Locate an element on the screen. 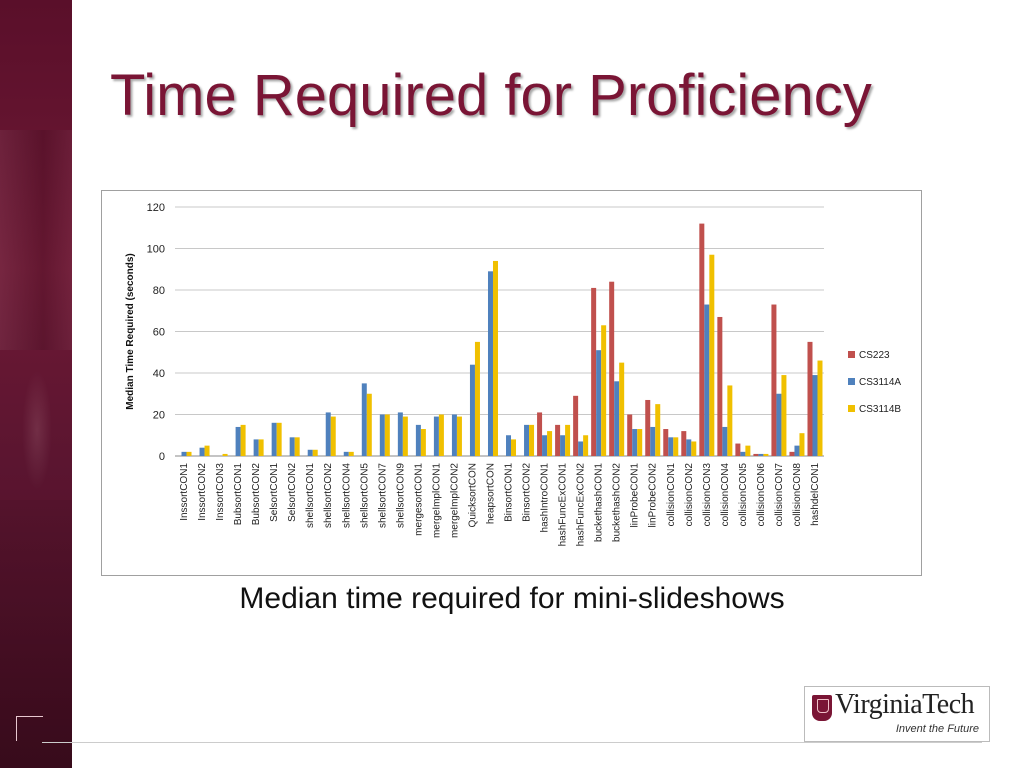 This screenshot has width=1024, height=768. slide-sidebar is located at coordinates (36, 384).